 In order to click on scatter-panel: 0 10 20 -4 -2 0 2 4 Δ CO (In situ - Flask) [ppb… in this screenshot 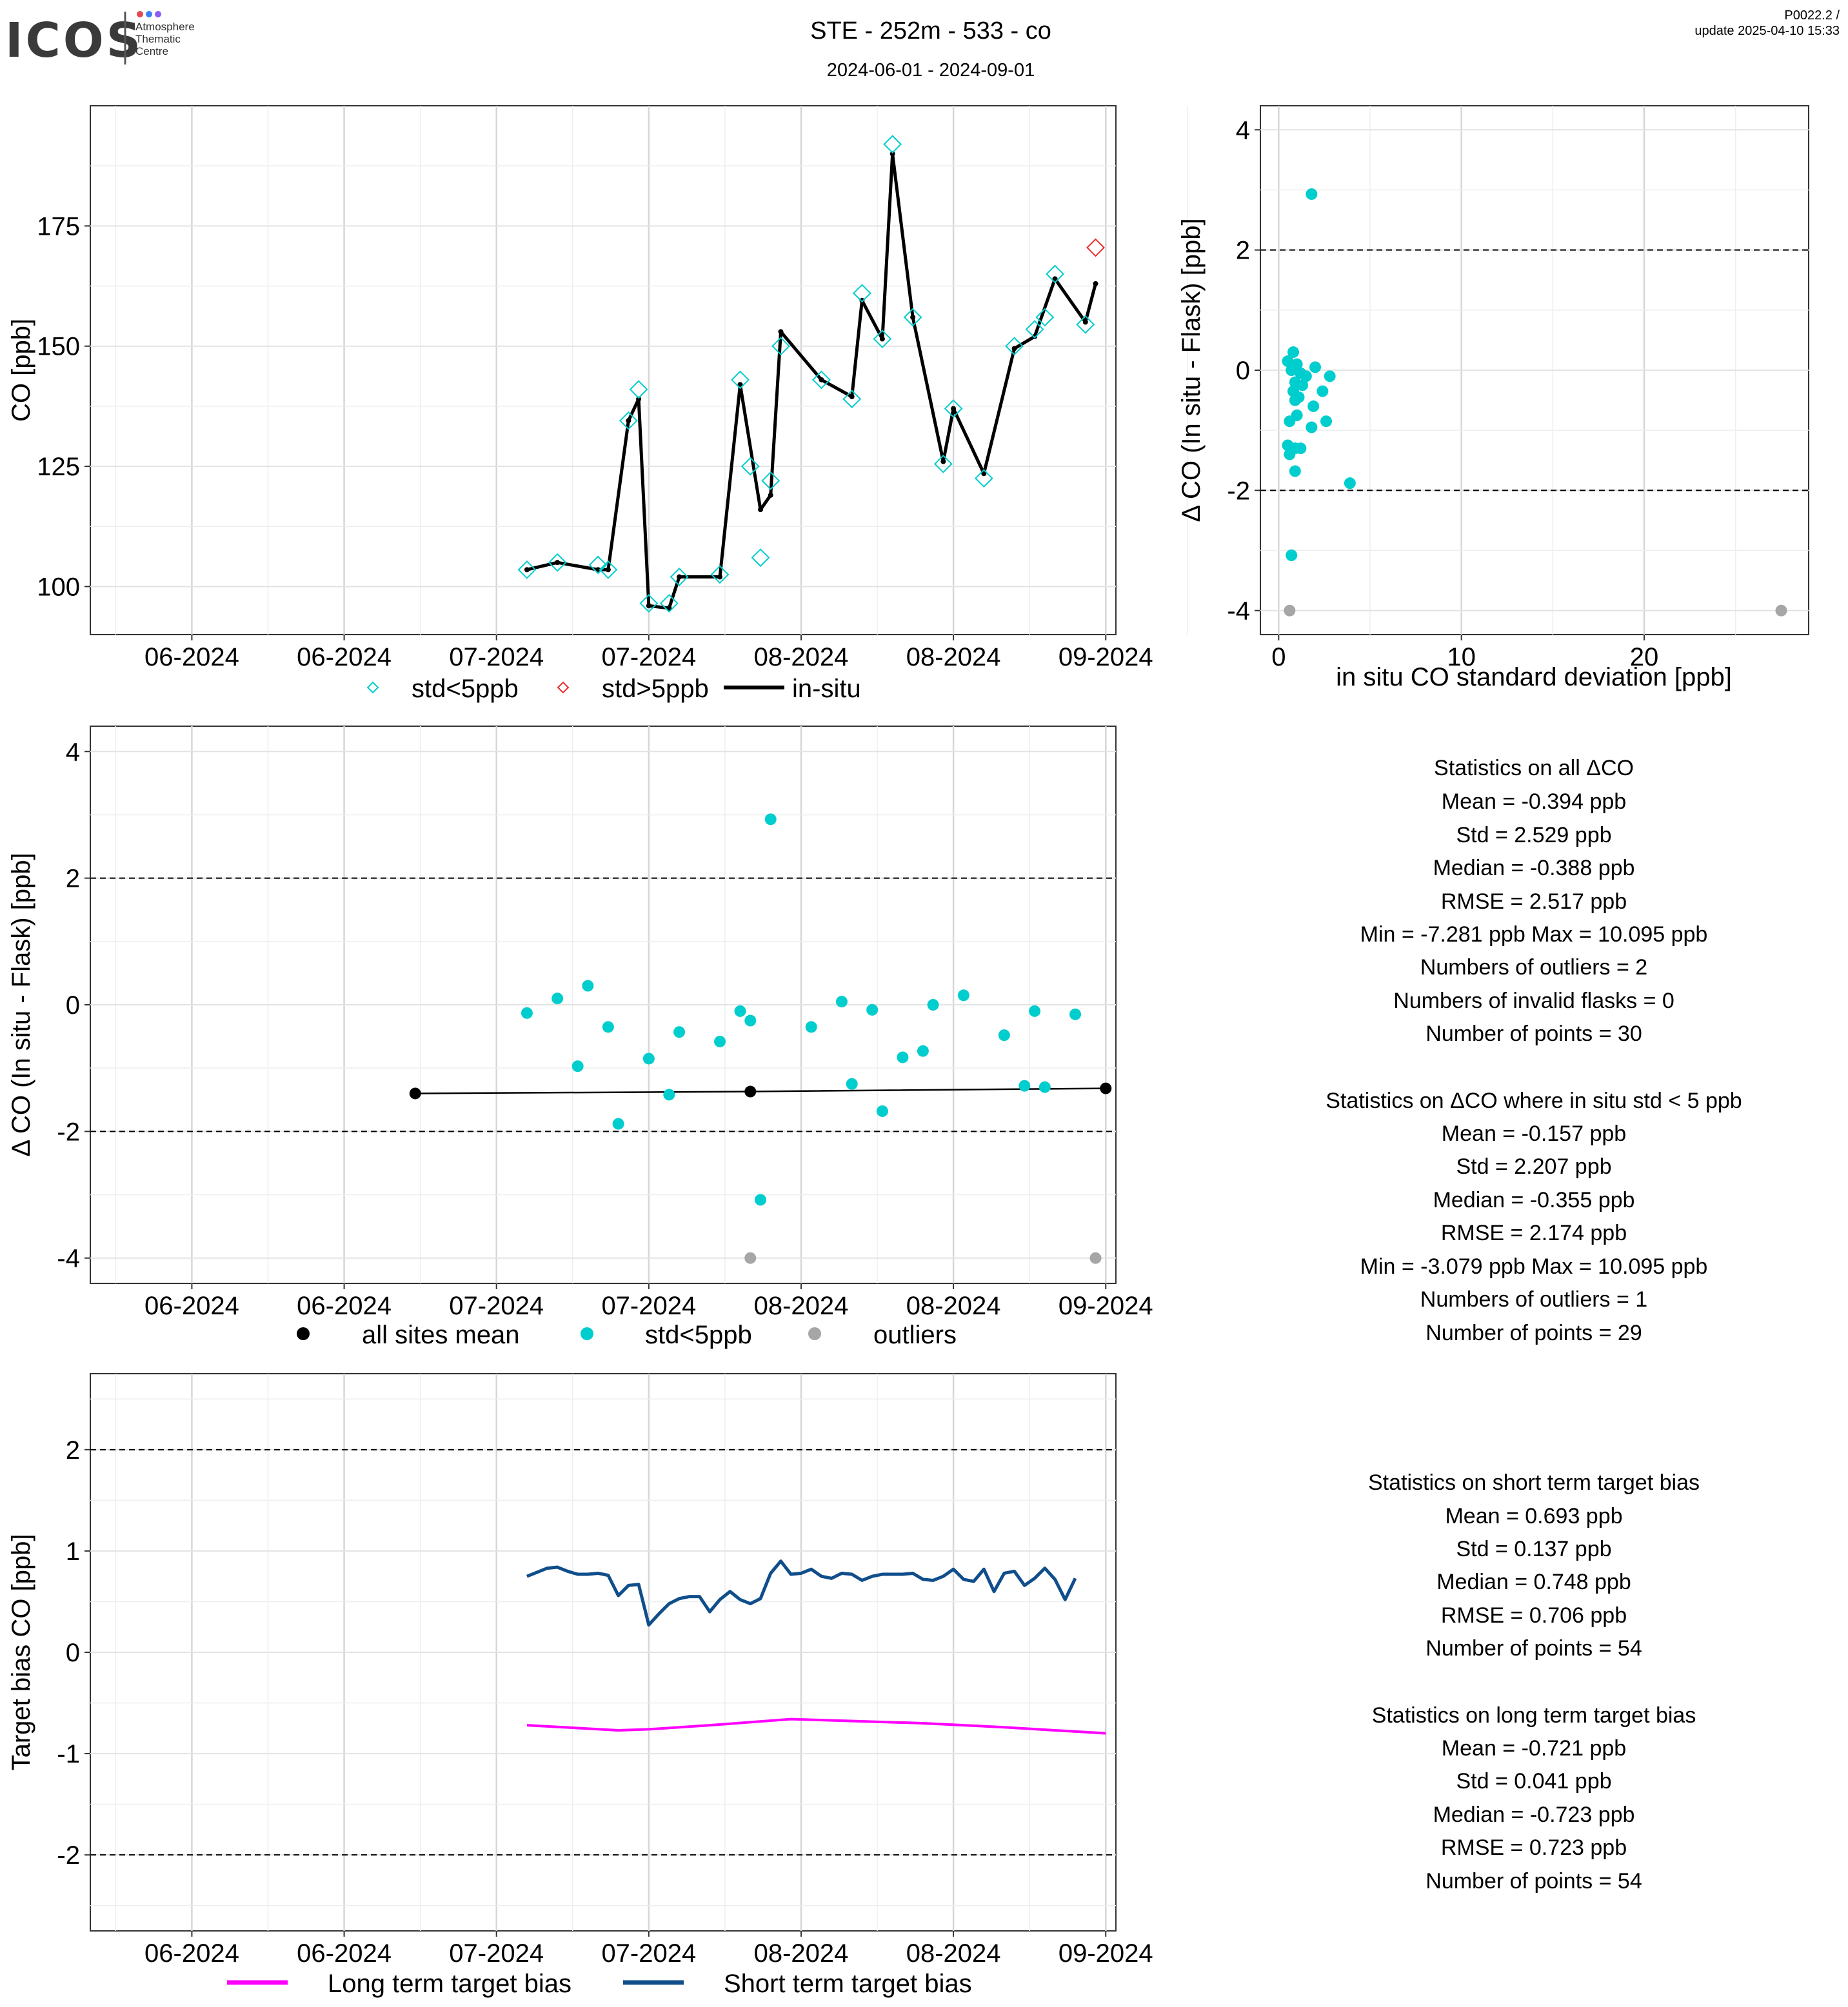, I will do `click(1493, 398)`.